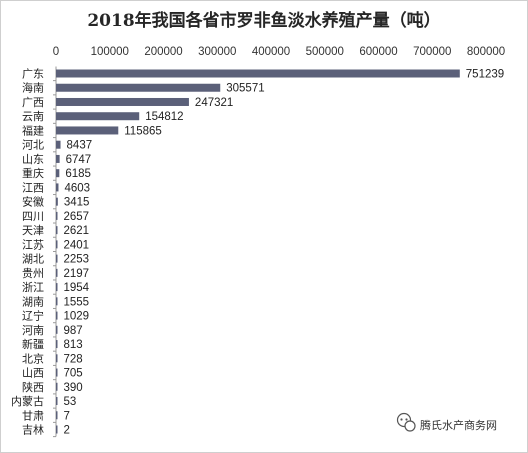  What do you see at coordinates (77, 274) in the screenshot?
I see `value-label: 2197` at bounding box center [77, 274].